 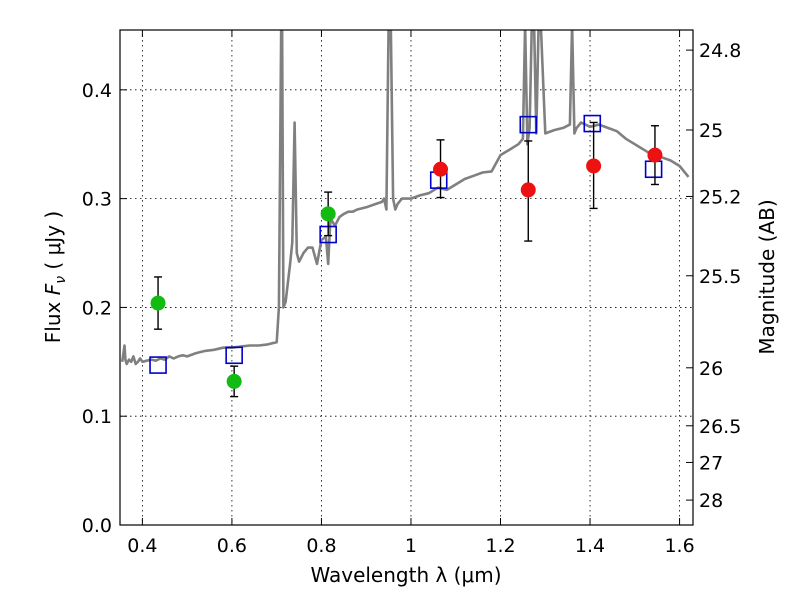 What do you see at coordinates (720, 51) in the screenshot?
I see `y2-tick-label: 24.8` at bounding box center [720, 51].